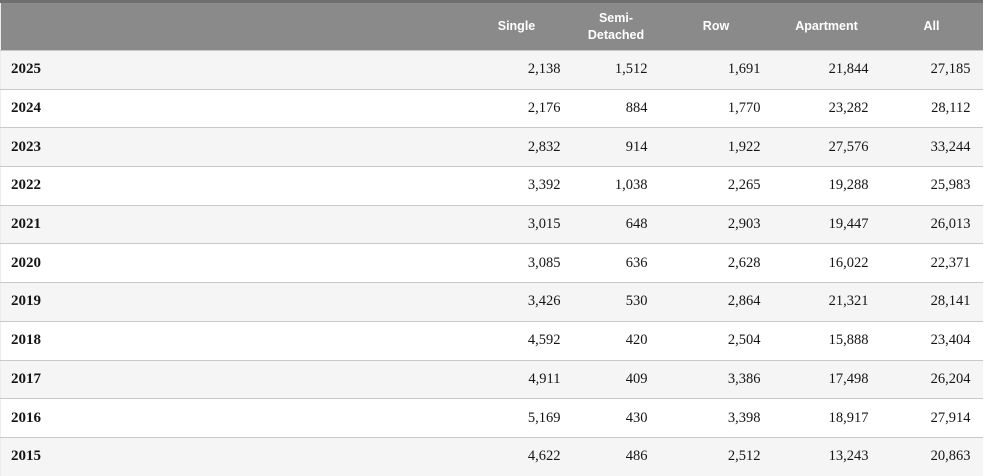 The image size is (988, 476). I want to click on table-header-row: Single Semi-Detached Row Apartment All, so click(491, 25).